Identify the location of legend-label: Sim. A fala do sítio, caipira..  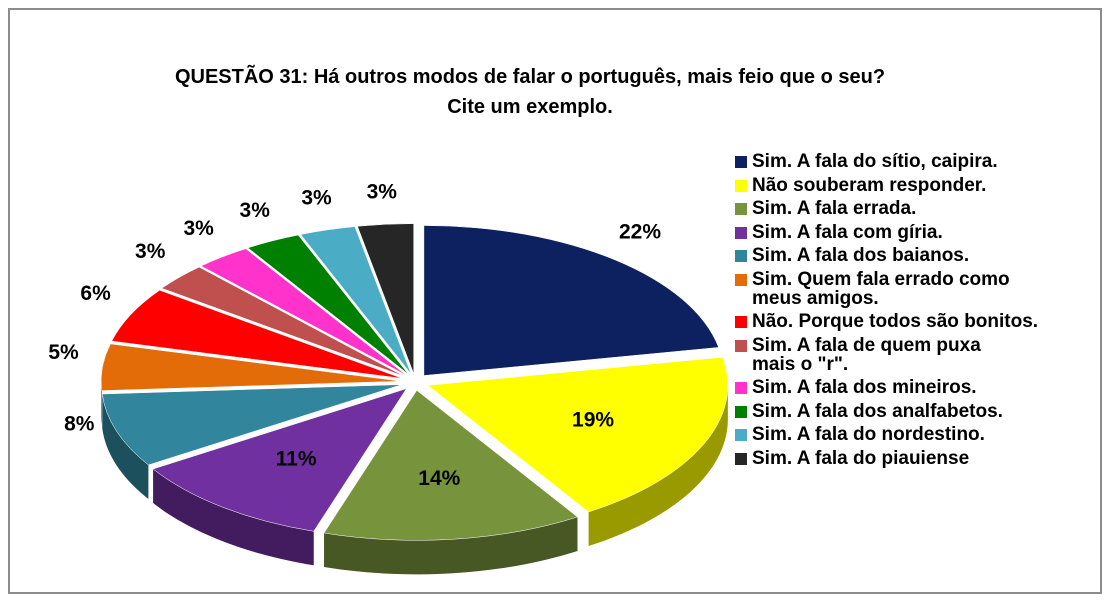
(875, 161).